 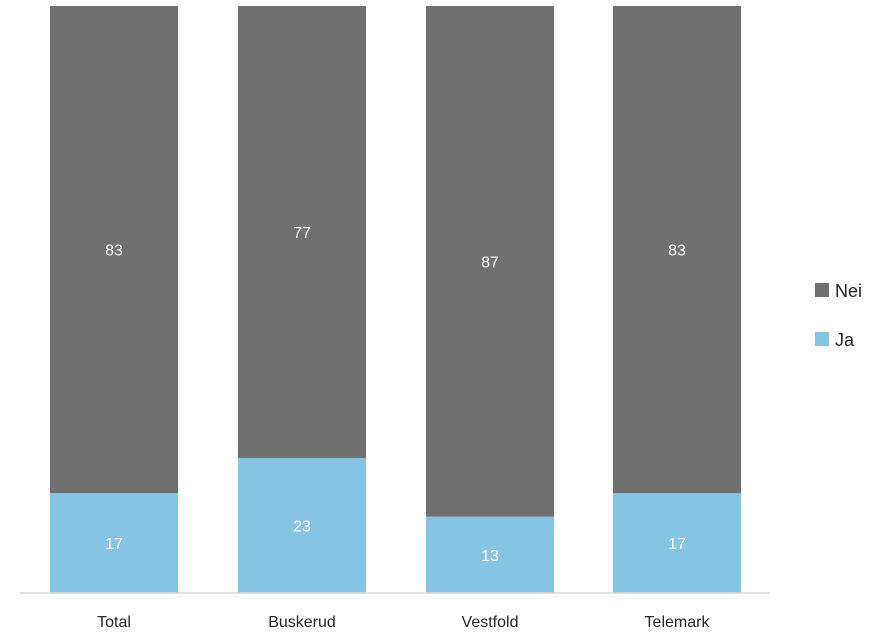 What do you see at coordinates (848, 291) in the screenshot?
I see `legend-label-nei: Nei` at bounding box center [848, 291].